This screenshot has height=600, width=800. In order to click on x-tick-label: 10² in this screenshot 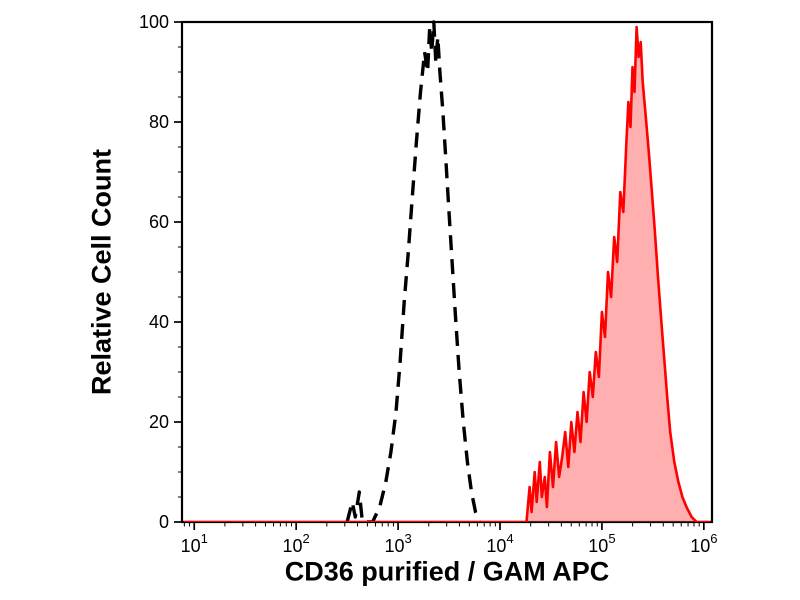, I will do `click(296, 543)`.